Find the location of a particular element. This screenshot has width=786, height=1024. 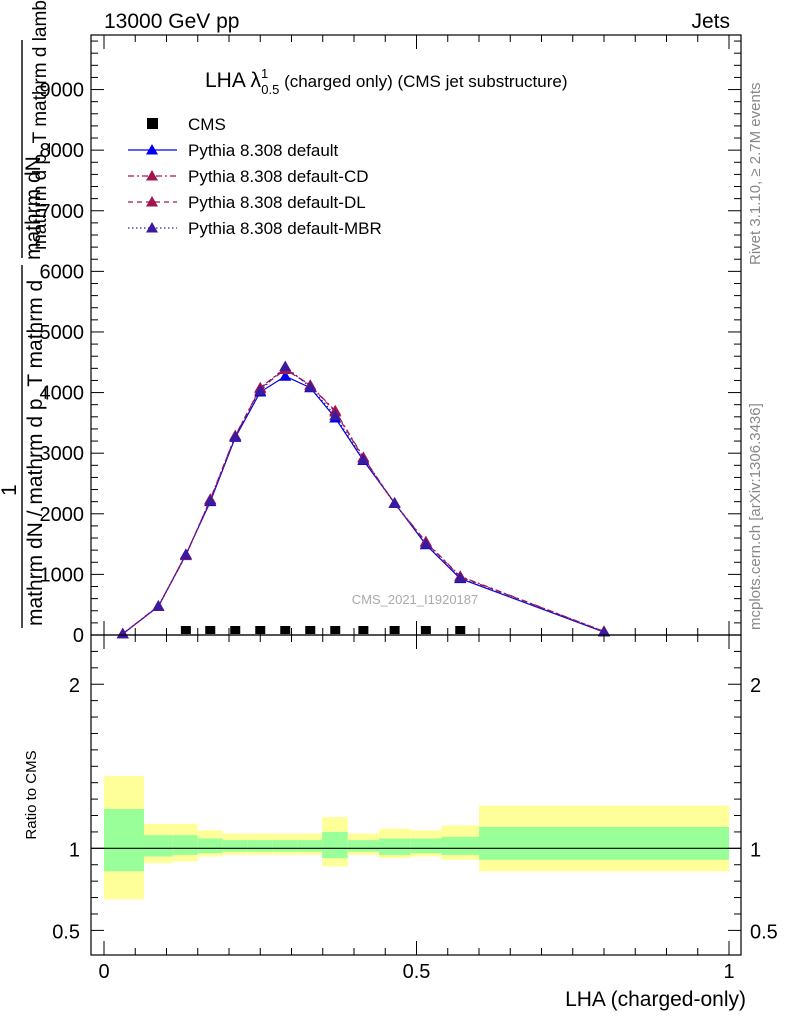

x-tick-label: 1 is located at coordinates (728, 972).